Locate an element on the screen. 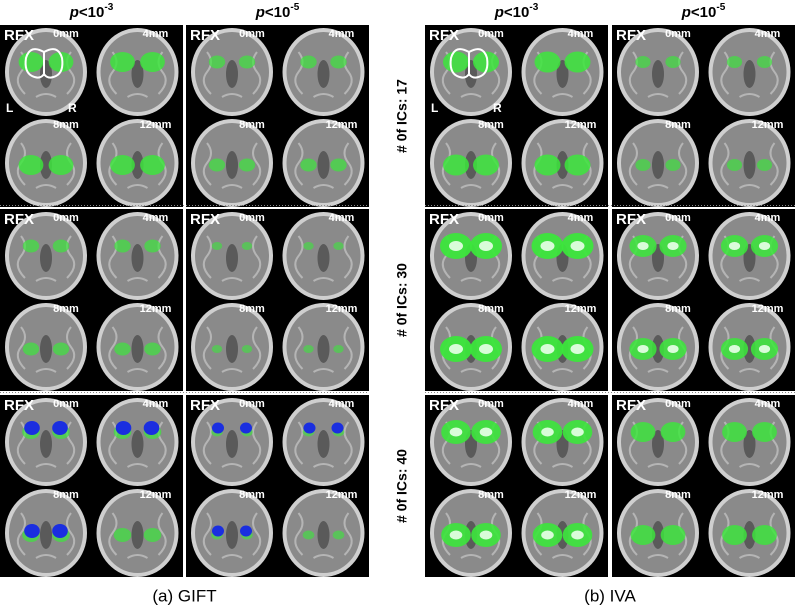  row-label: # 0f ICs: 17 is located at coordinates (402, 116).